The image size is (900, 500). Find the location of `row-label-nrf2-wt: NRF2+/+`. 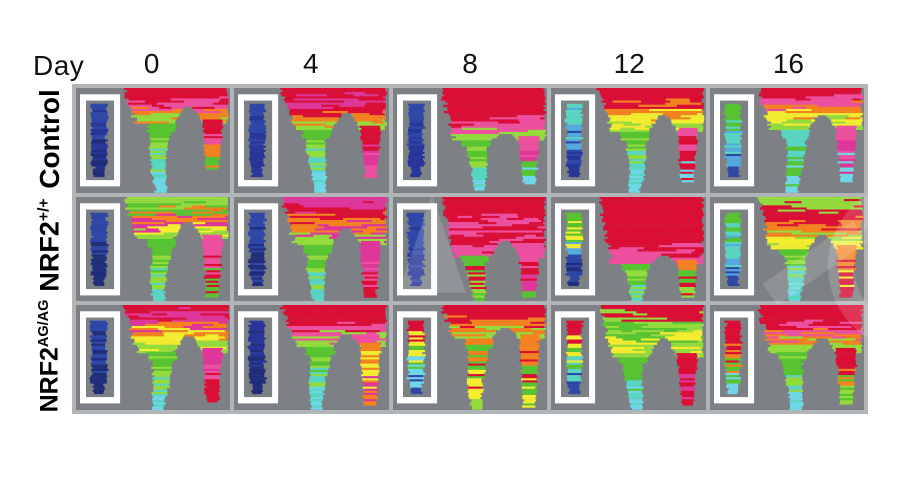

row-label-nrf2-wt: NRF2+/+ is located at coordinates (49, 245).